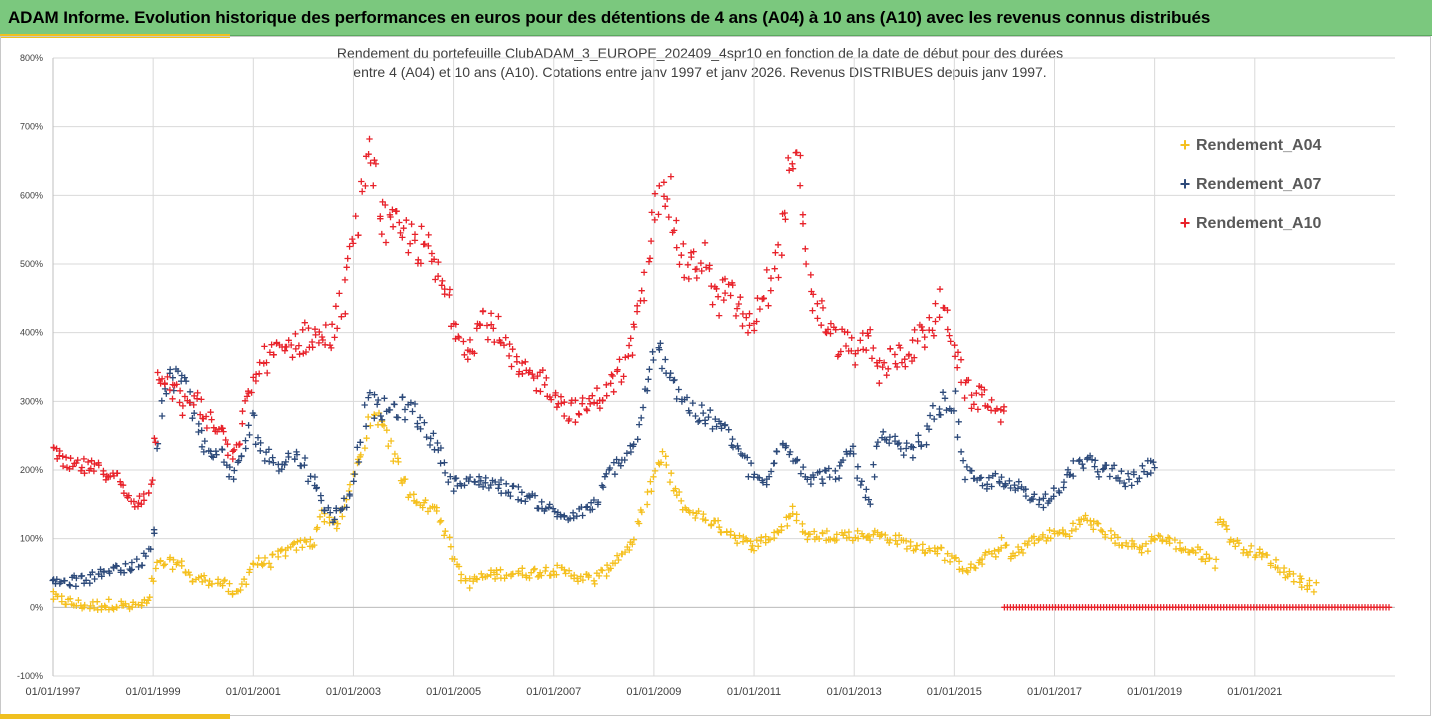  I want to click on legend-label-a07: Rendement_A07, so click(1259, 184).